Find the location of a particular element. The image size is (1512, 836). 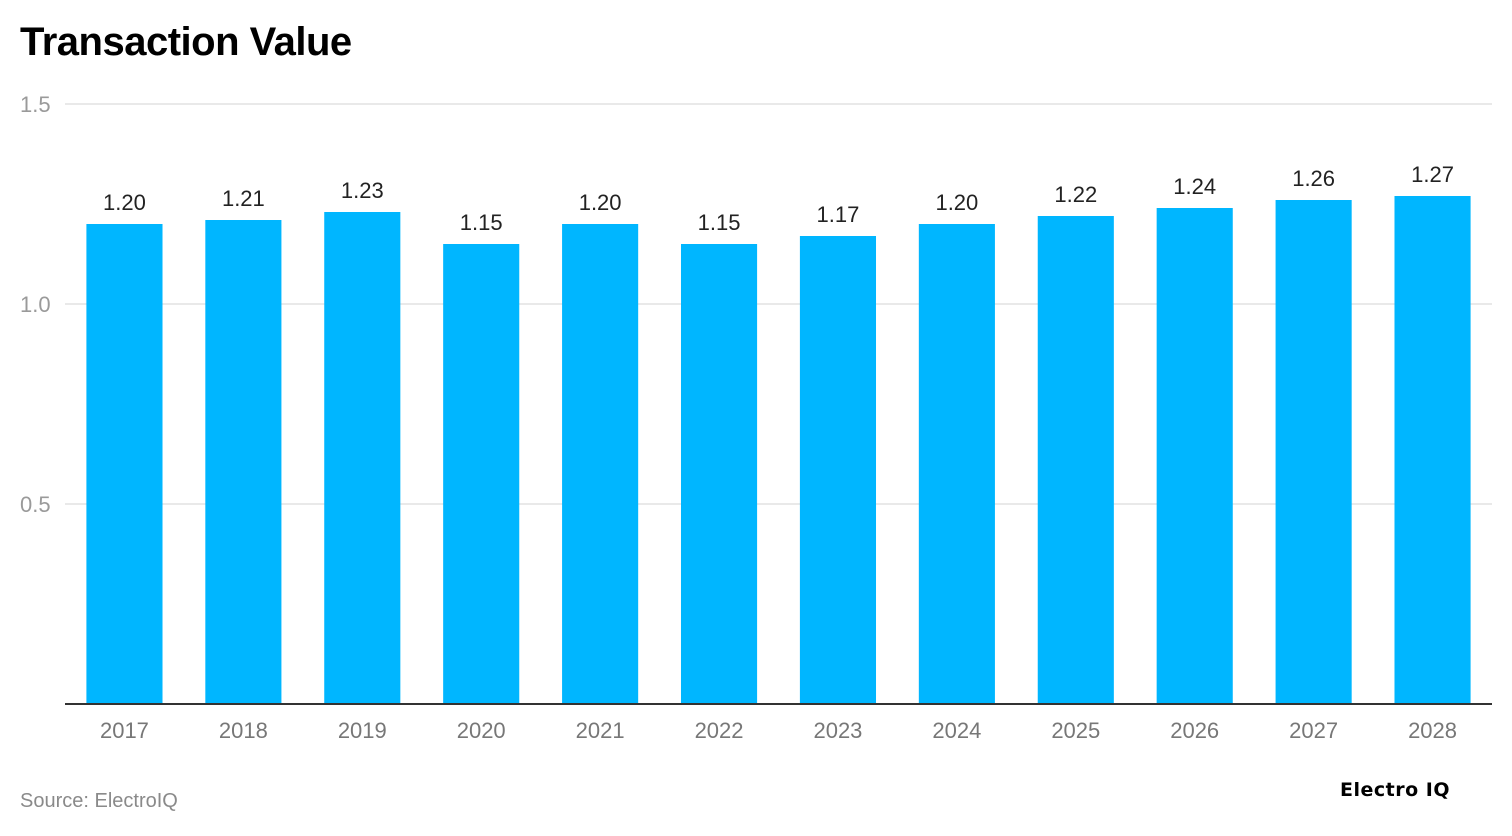

x-tick-label: 2021 is located at coordinates (600, 730).